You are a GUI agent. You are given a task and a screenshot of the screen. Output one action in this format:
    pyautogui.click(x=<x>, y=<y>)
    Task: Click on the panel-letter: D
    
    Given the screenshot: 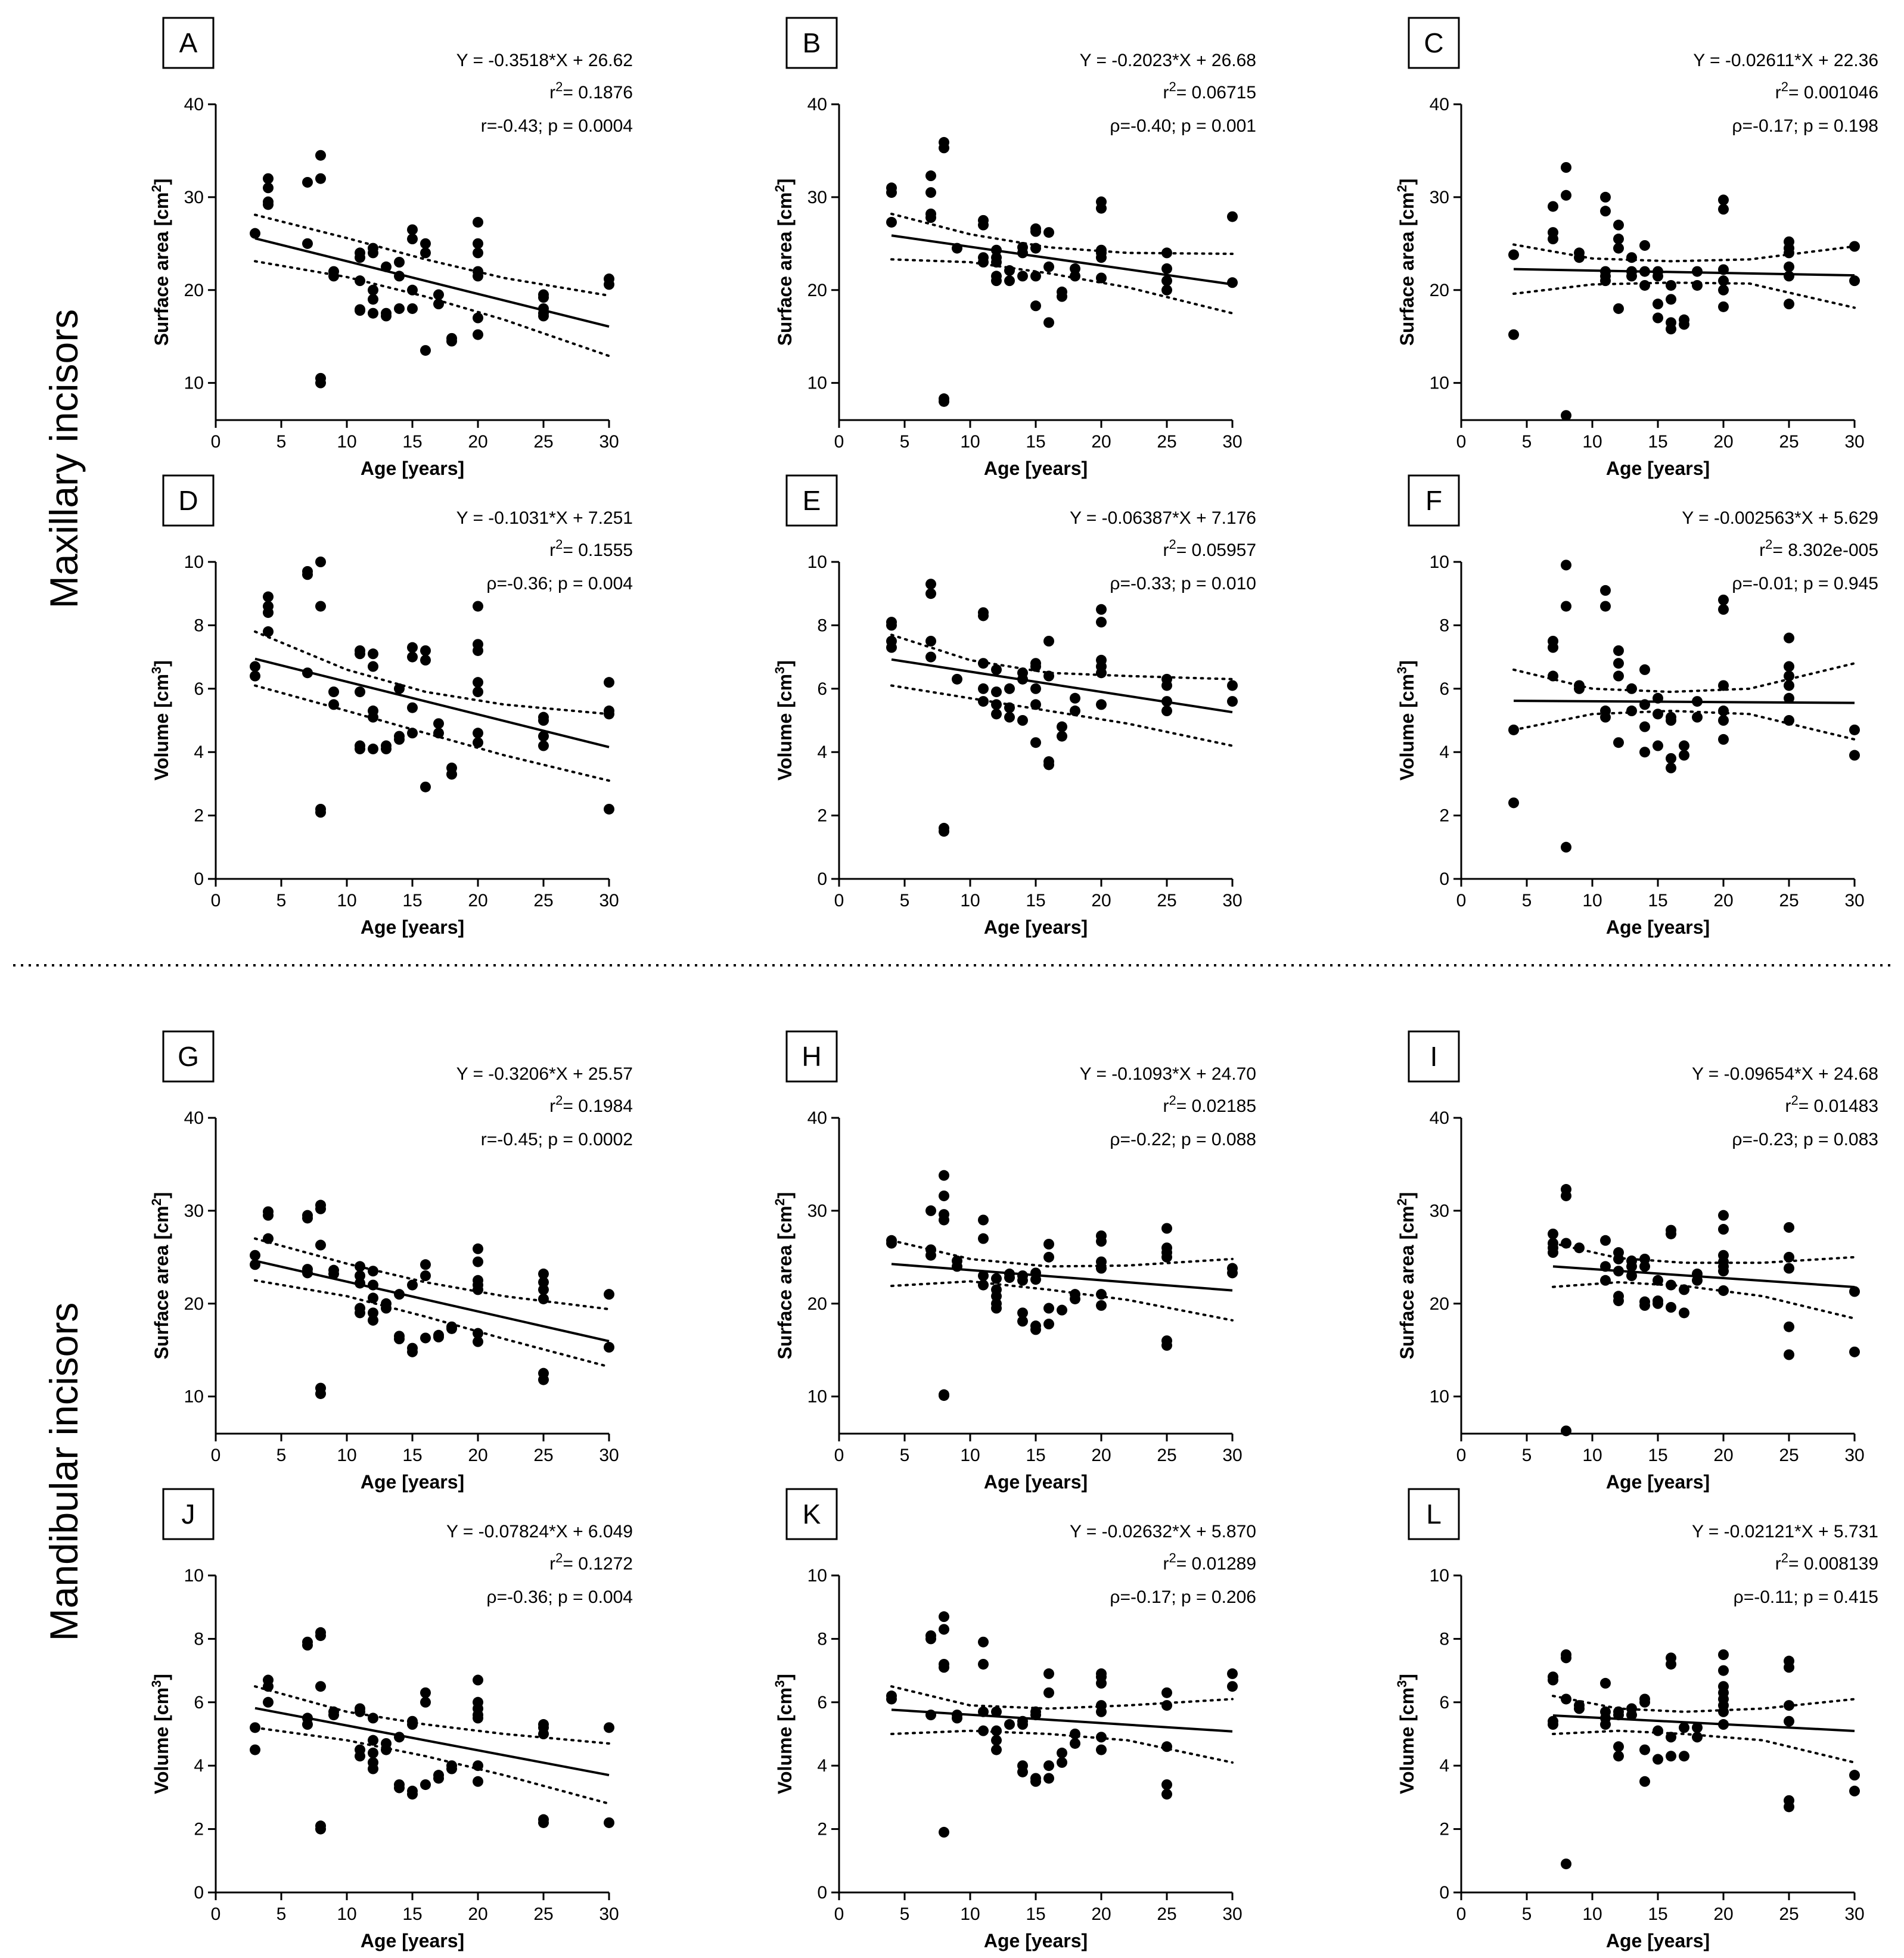 What is the action you would take?
    pyautogui.click(x=188, y=501)
    